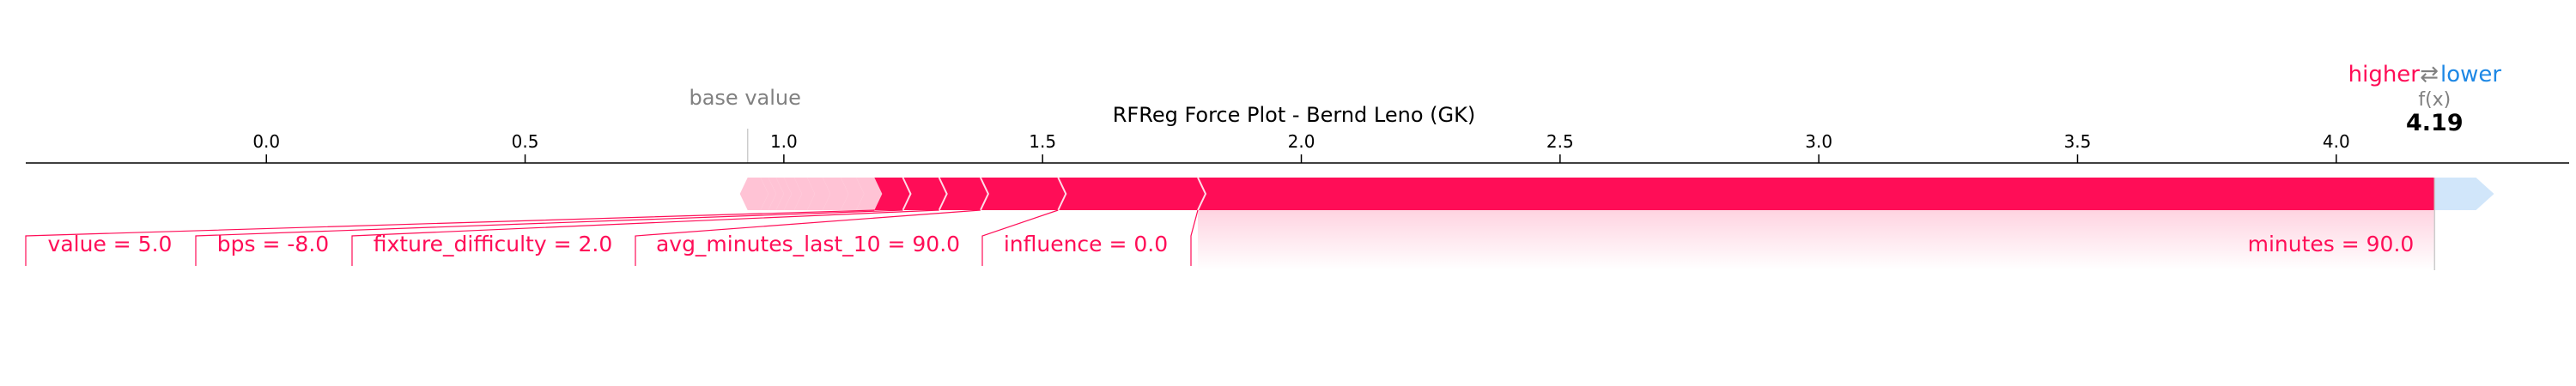 This screenshot has height=386, width=2576. Describe the element at coordinates (2435, 123) in the screenshot. I see `output-value: 4.19` at that location.